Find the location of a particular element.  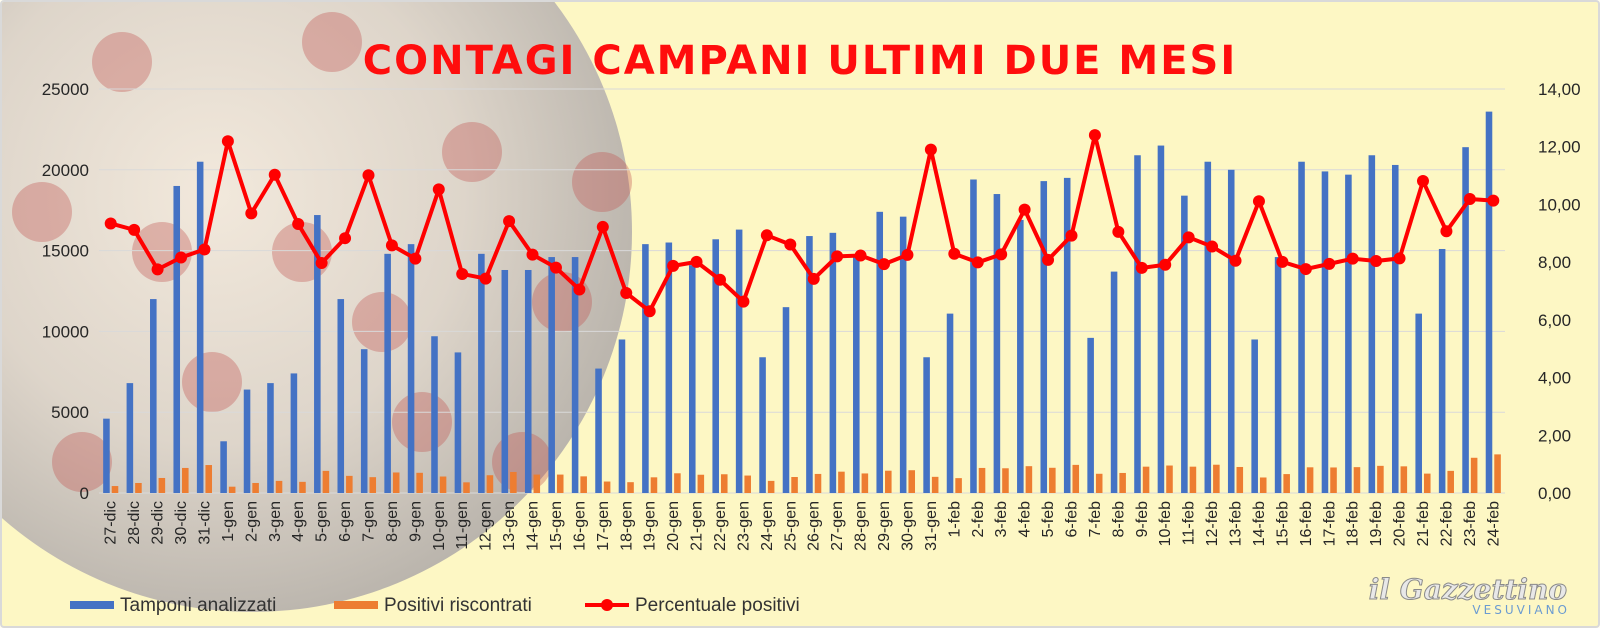

x-tick: 6-feb is located at coordinates (1071, 519).